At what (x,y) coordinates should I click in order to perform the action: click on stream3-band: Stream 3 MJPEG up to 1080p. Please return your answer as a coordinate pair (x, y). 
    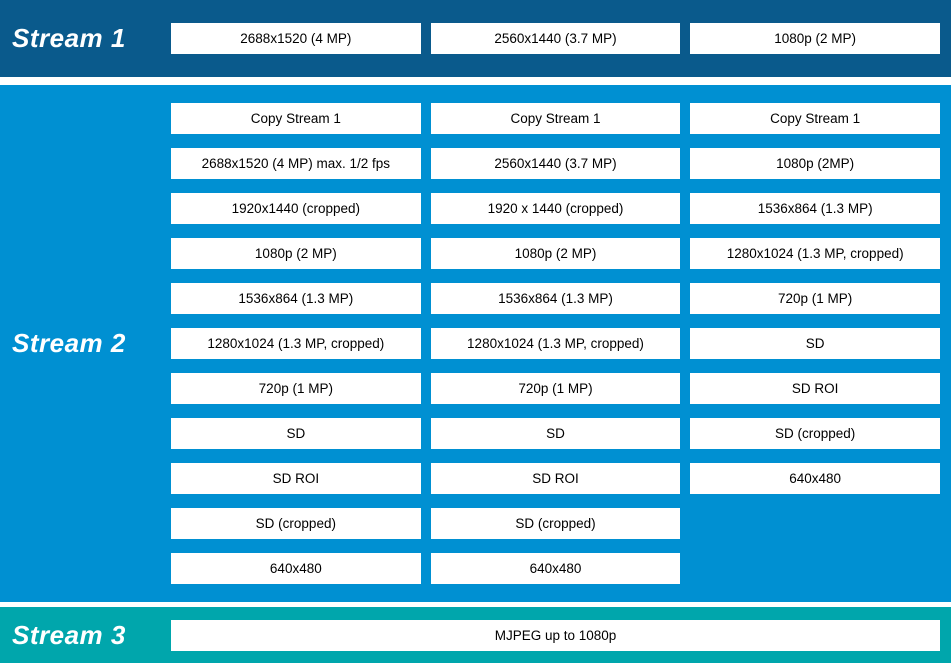
    Looking at the image, I should click on (475, 635).